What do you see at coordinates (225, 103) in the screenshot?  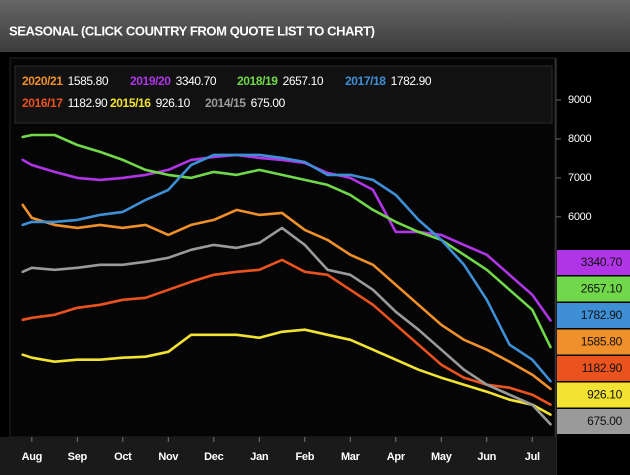 I see `legend-name: 2014/15` at bounding box center [225, 103].